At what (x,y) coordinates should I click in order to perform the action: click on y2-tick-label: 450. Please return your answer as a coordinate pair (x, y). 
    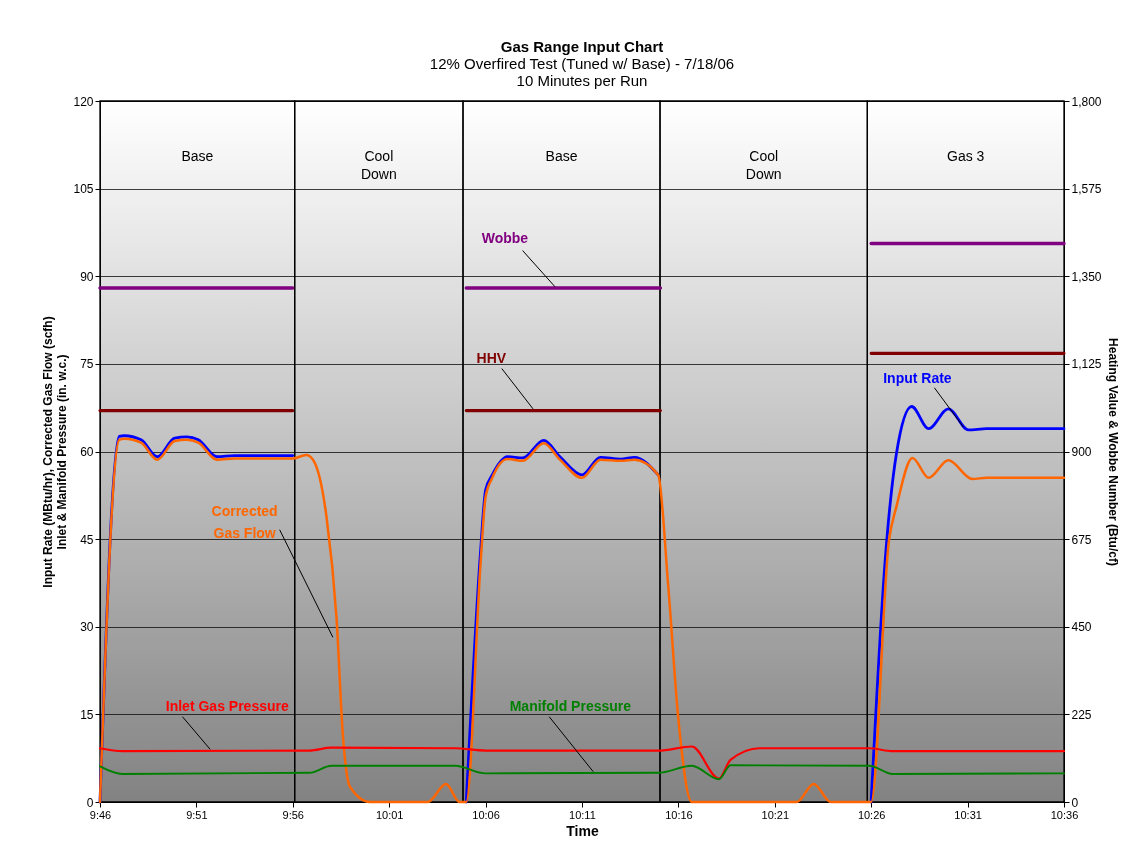
    Looking at the image, I should click on (1081, 627).